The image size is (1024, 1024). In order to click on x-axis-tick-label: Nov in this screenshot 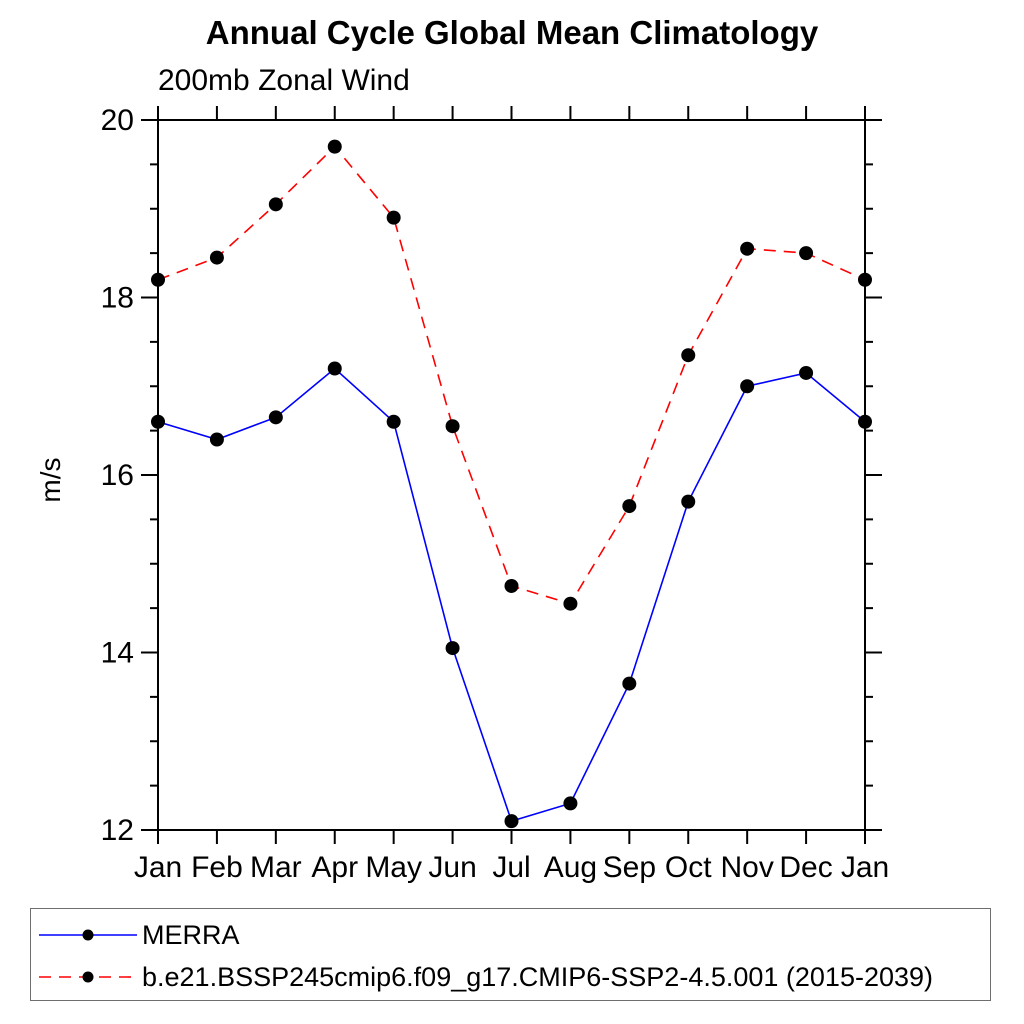, I will do `click(746, 867)`.